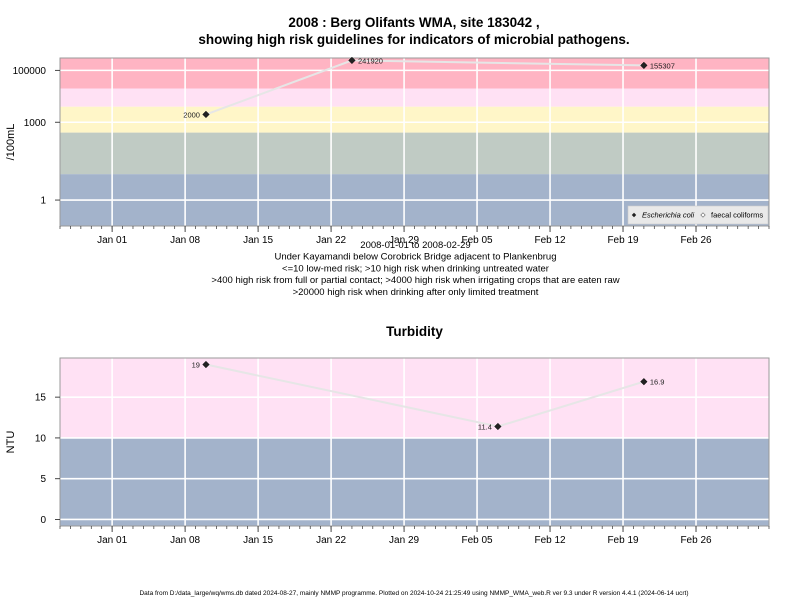 The width and height of the screenshot is (800, 600). What do you see at coordinates (703, 215) in the screenshot?
I see `legend-marker-faecal` at bounding box center [703, 215].